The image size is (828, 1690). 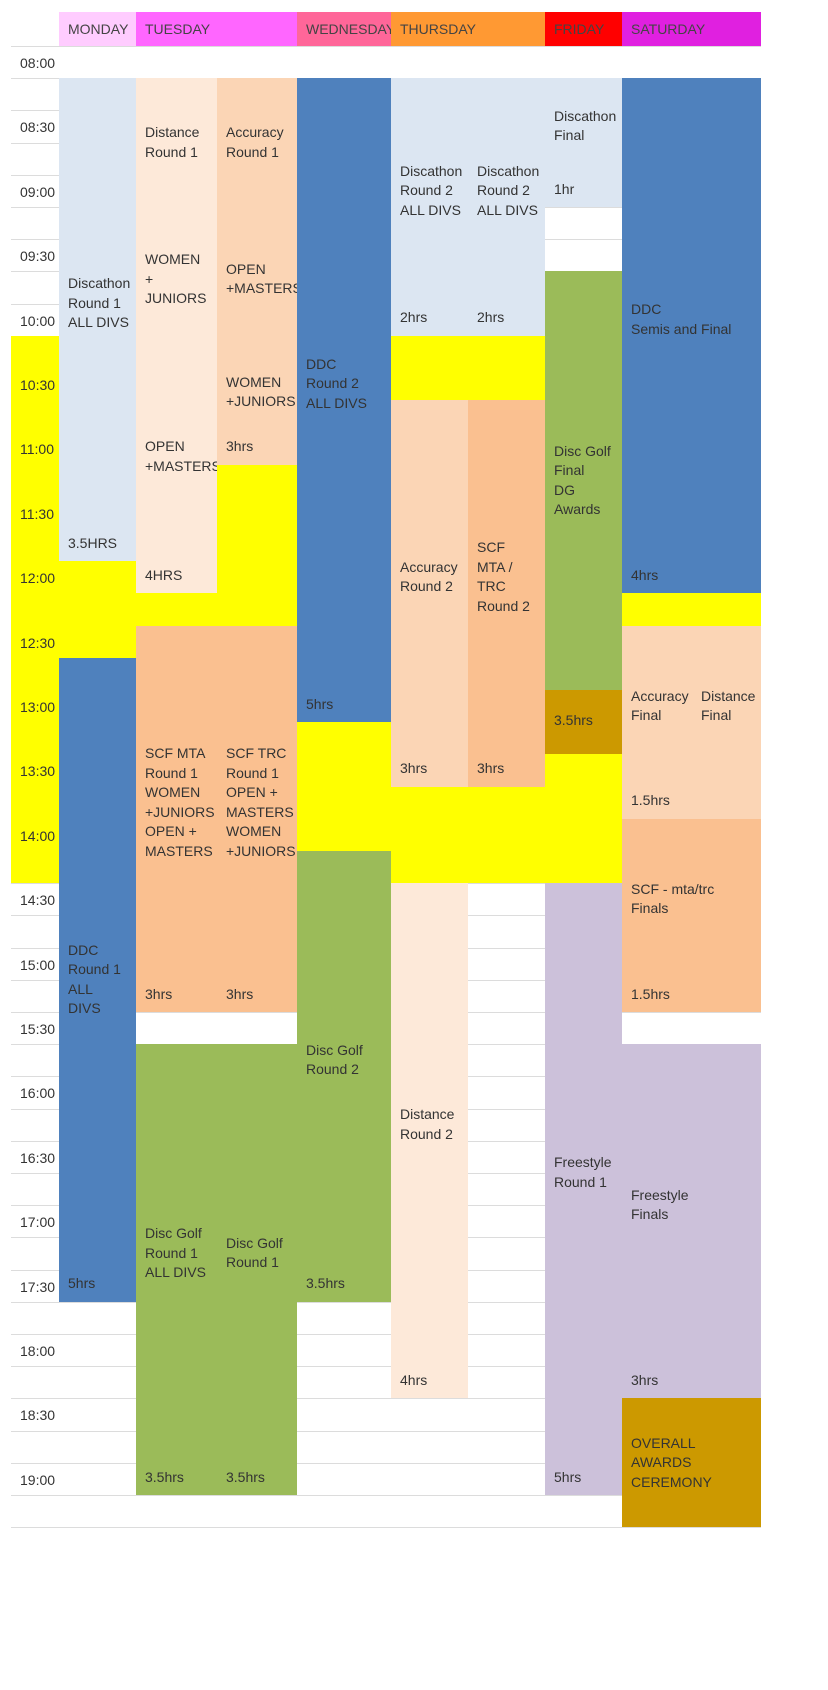 I want to click on event-block: OVERALL AWARDS CEREMONY, so click(x=691, y=1463).